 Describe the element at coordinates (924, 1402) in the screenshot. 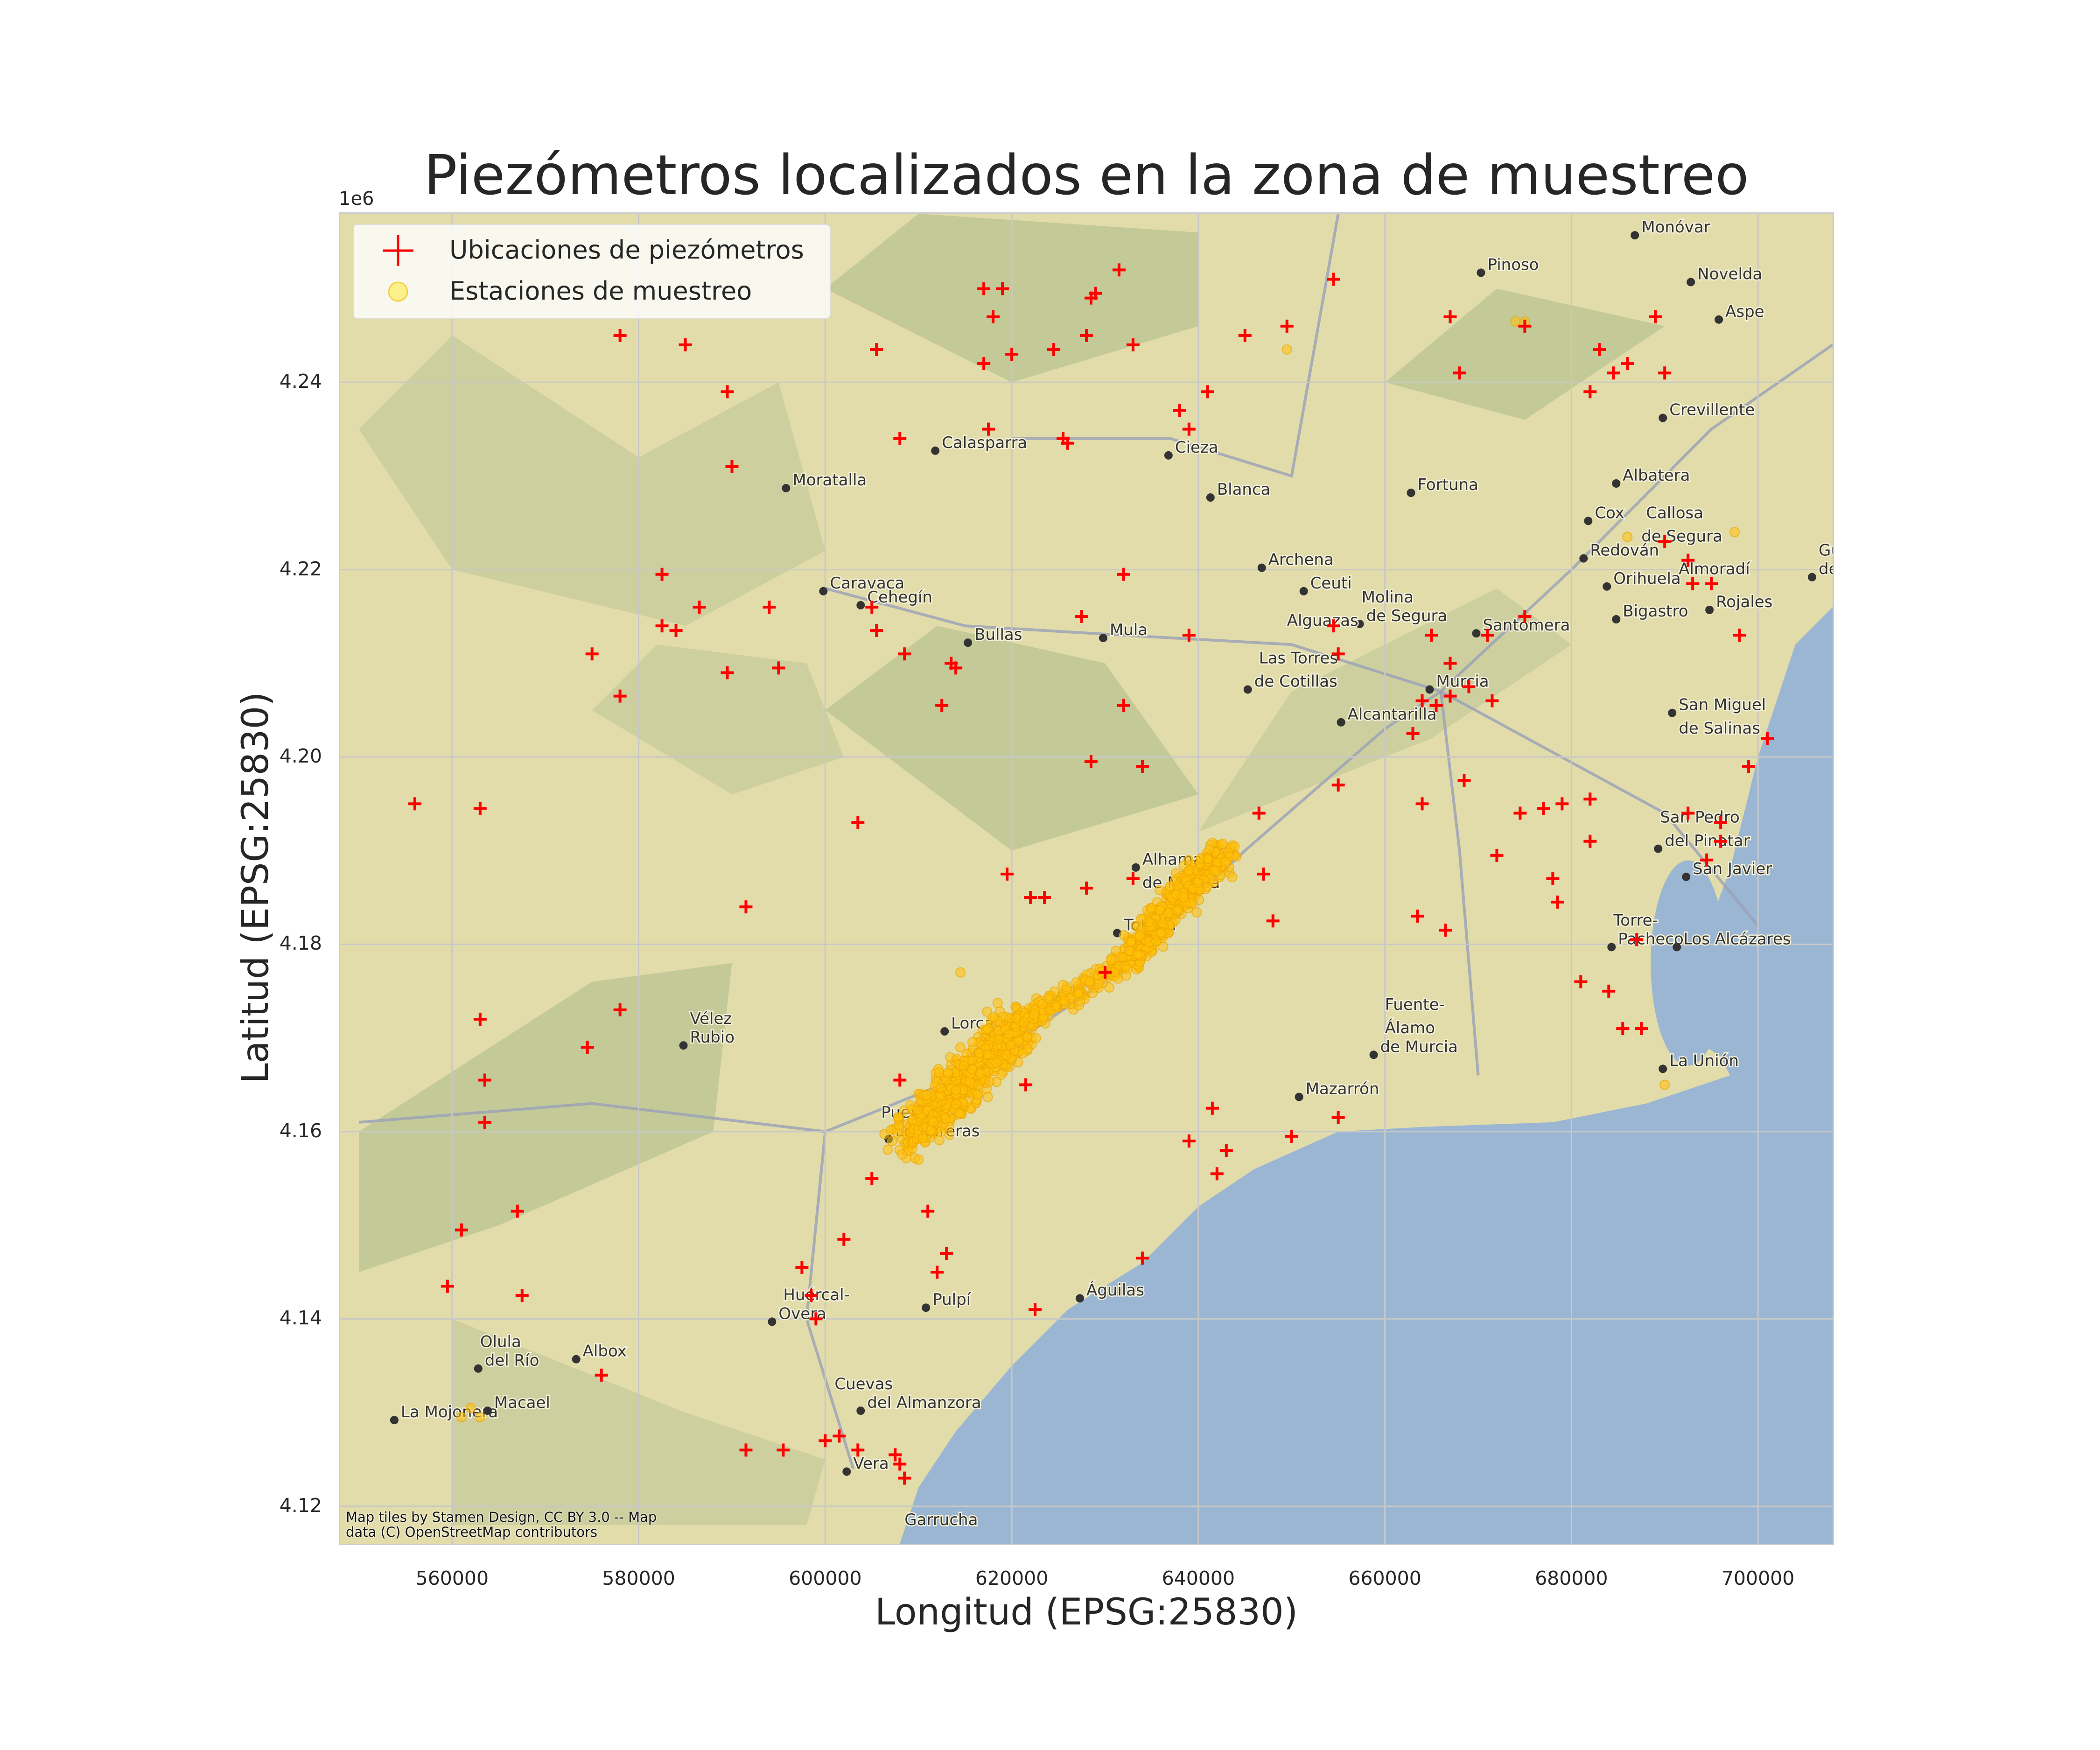

I see `place-label: del Almanzora` at that location.